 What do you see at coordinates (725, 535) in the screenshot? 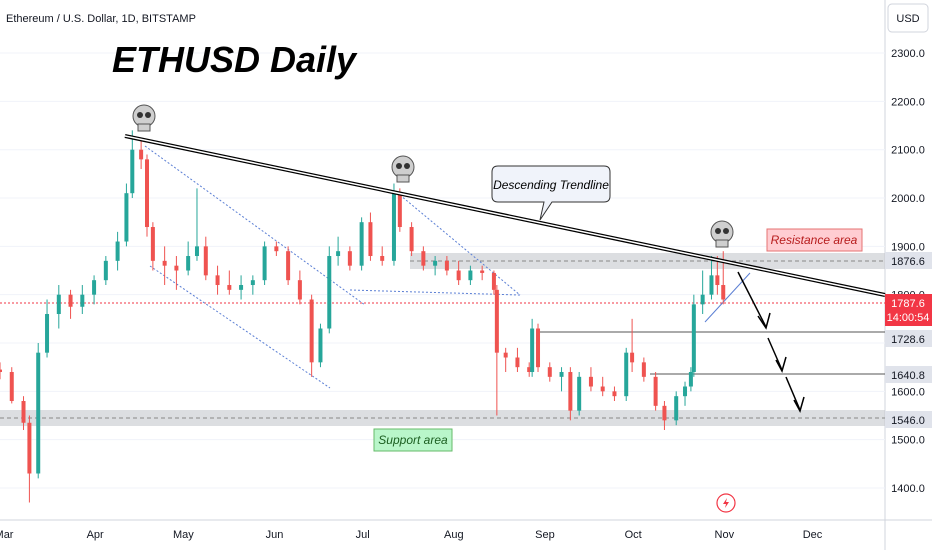
I see `x-tick-label: Nov` at bounding box center [725, 535].